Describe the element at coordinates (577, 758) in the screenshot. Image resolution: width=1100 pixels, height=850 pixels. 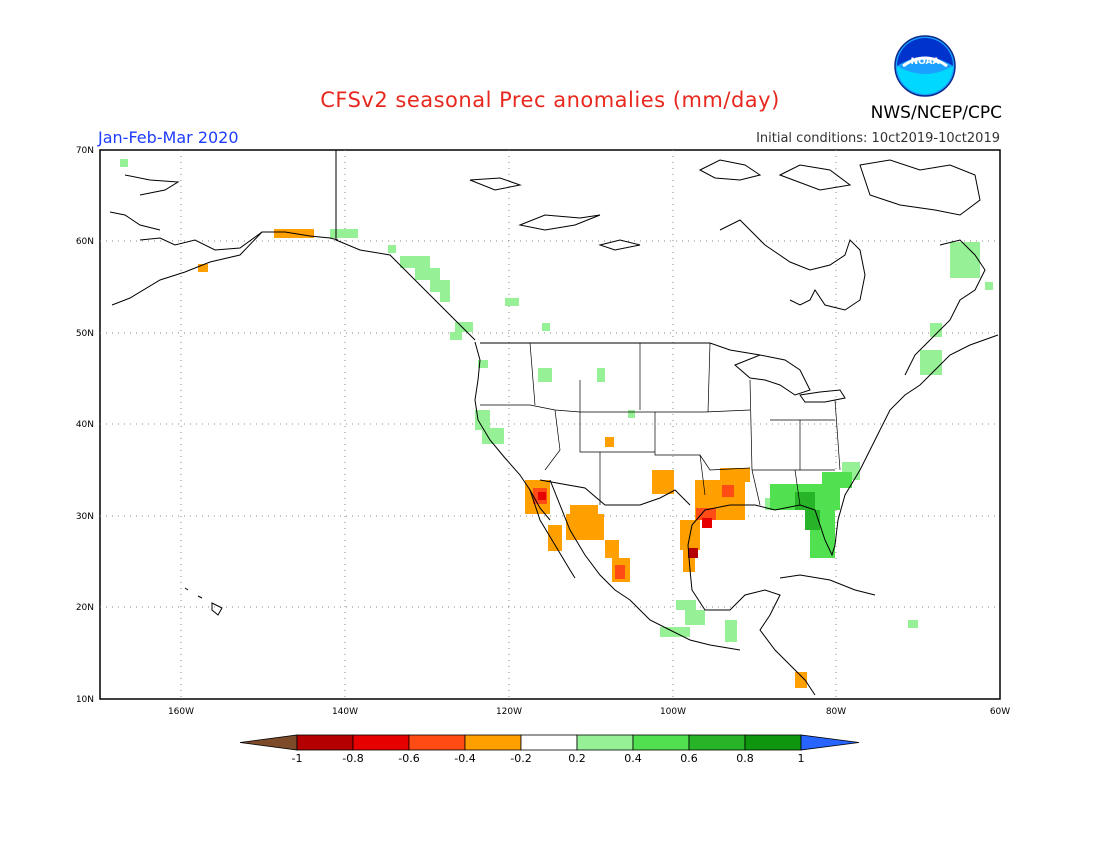
I see `legend-label: 0.2` at that location.